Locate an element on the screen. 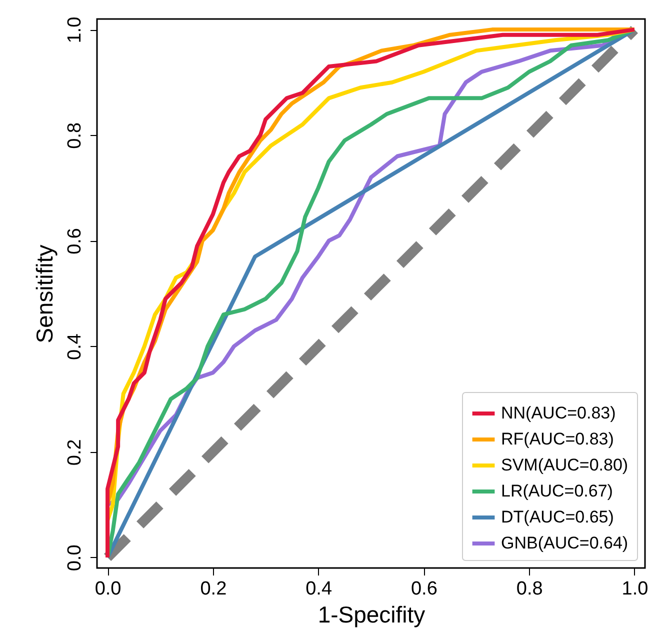 The width and height of the screenshot is (651, 641). x-tick-label: 1.0 is located at coordinates (635, 589).